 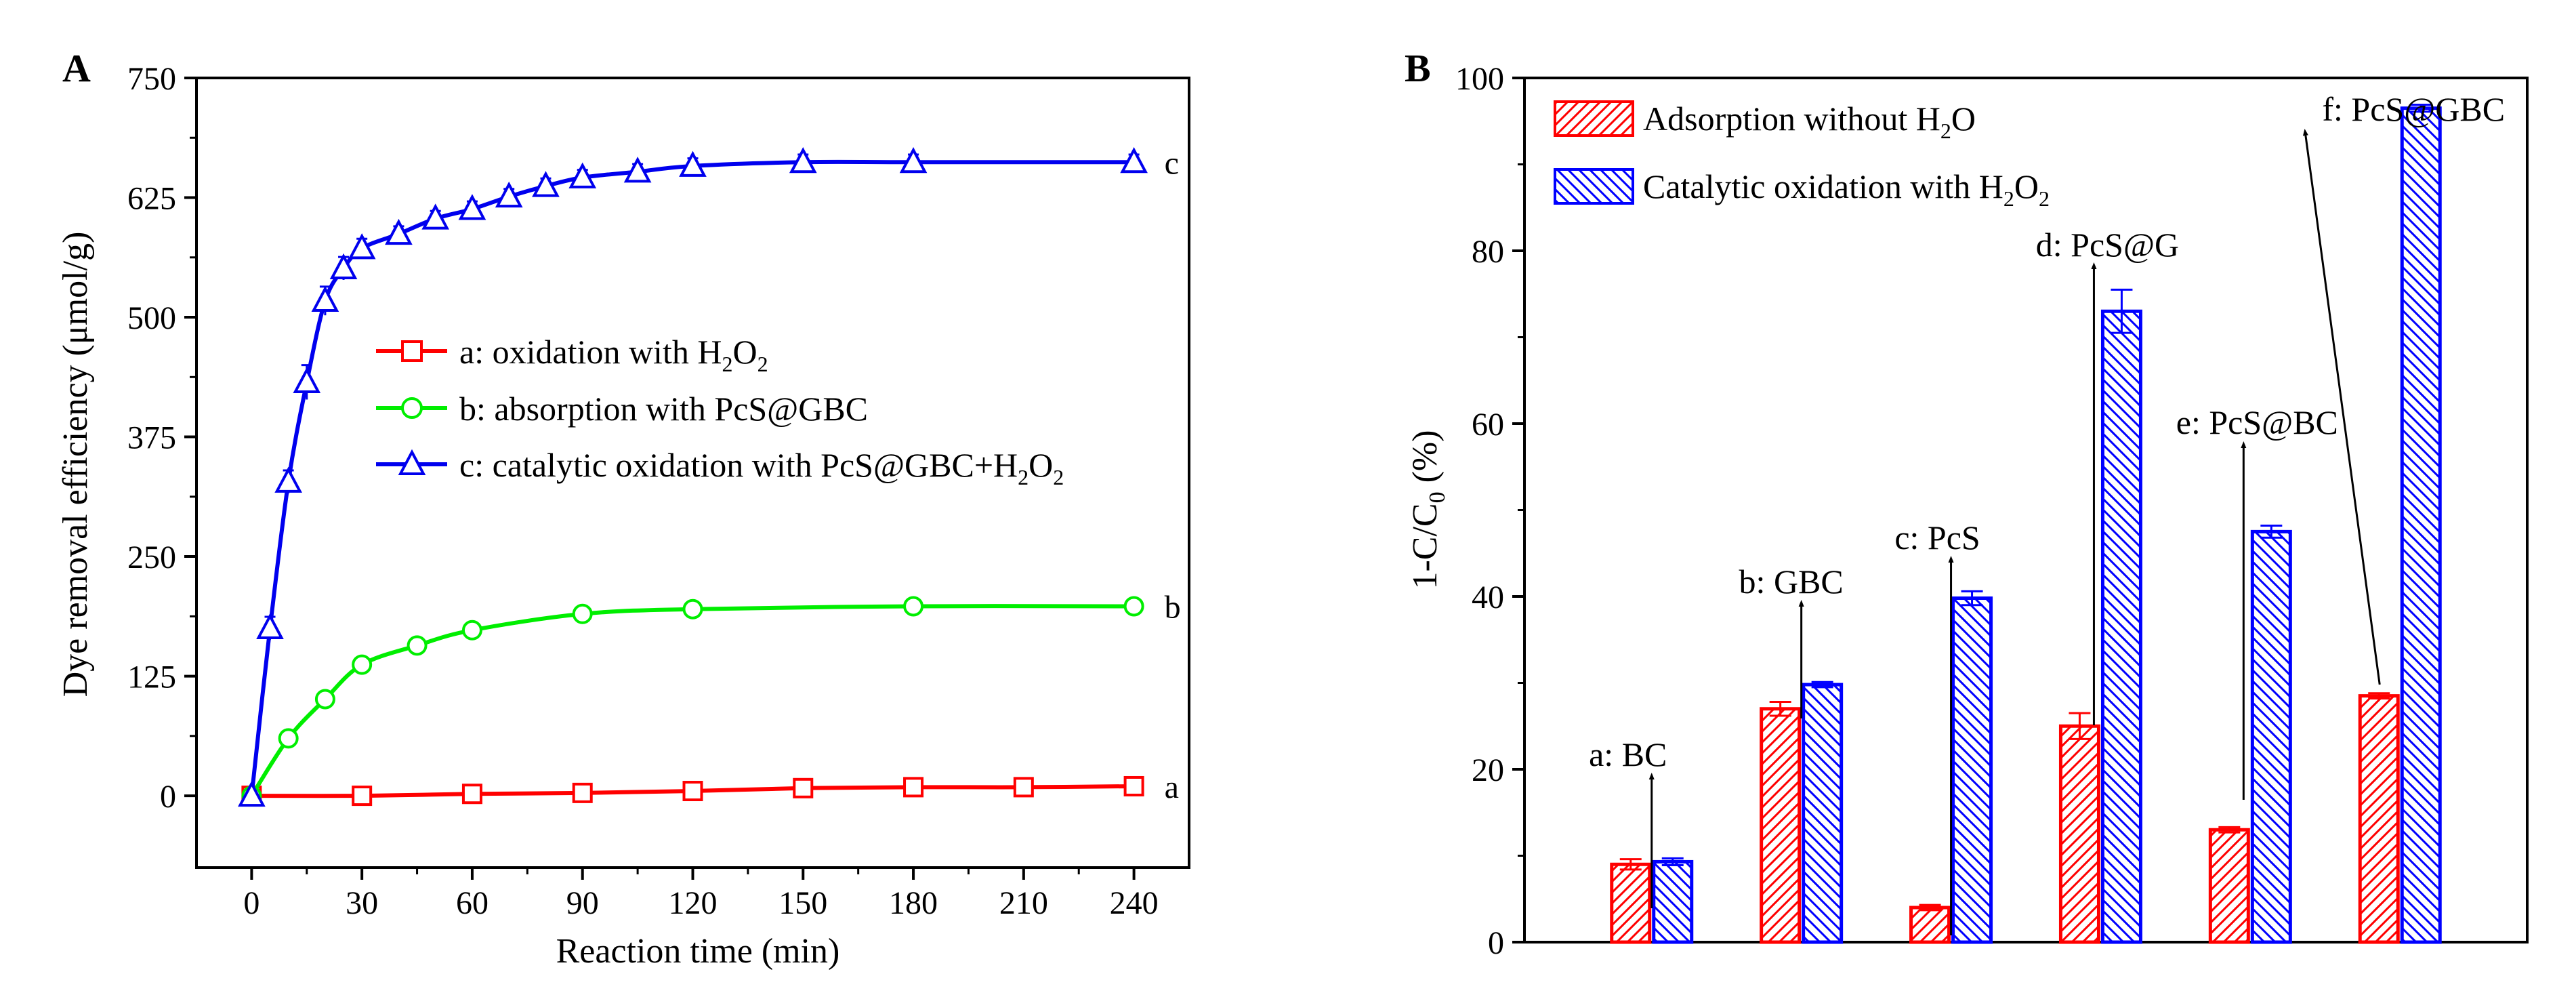 I want to click on svg-text: a: oxidation with H2O2, so click(x=613, y=354).